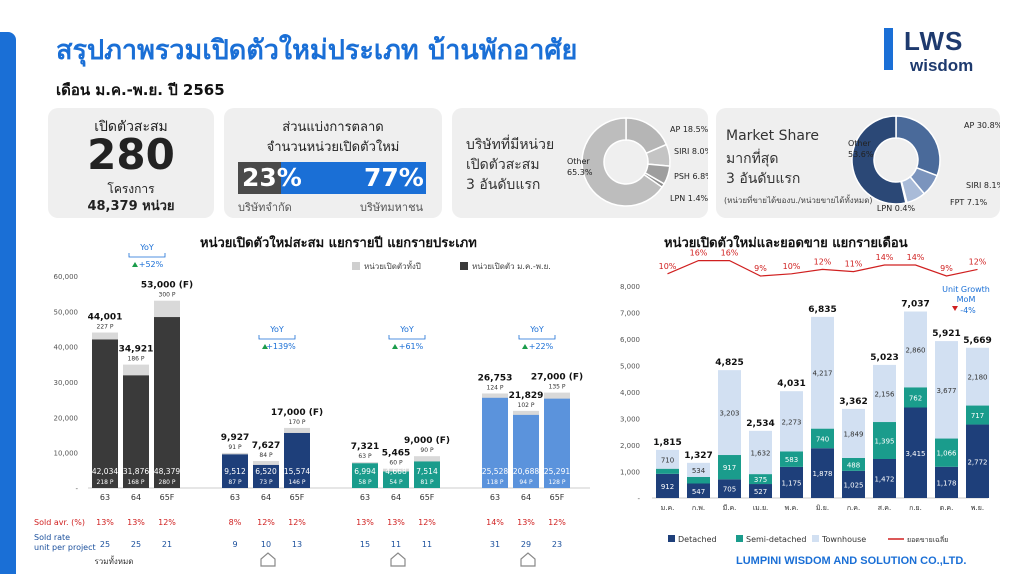 This screenshot has width=1024, height=574. Describe the element at coordinates (526, 396) in the screenshot. I see `bar-total-label: 21,829` at that location.